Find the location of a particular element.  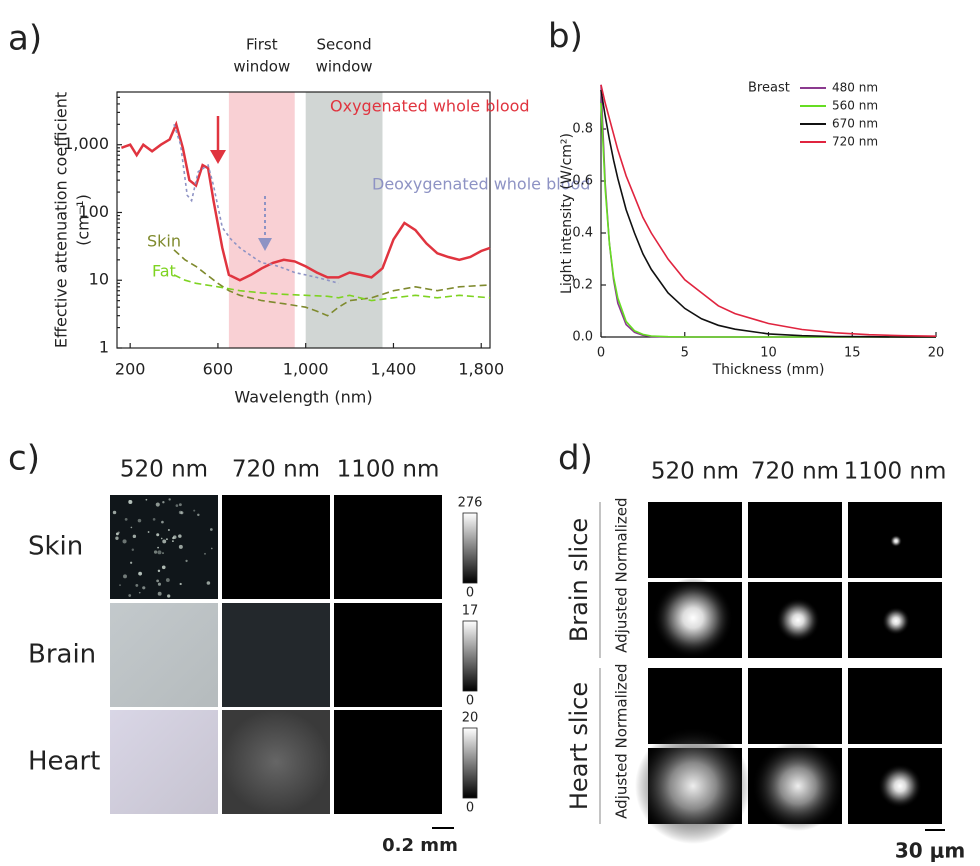

row-label: Skin is located at coordinates (55, 547).